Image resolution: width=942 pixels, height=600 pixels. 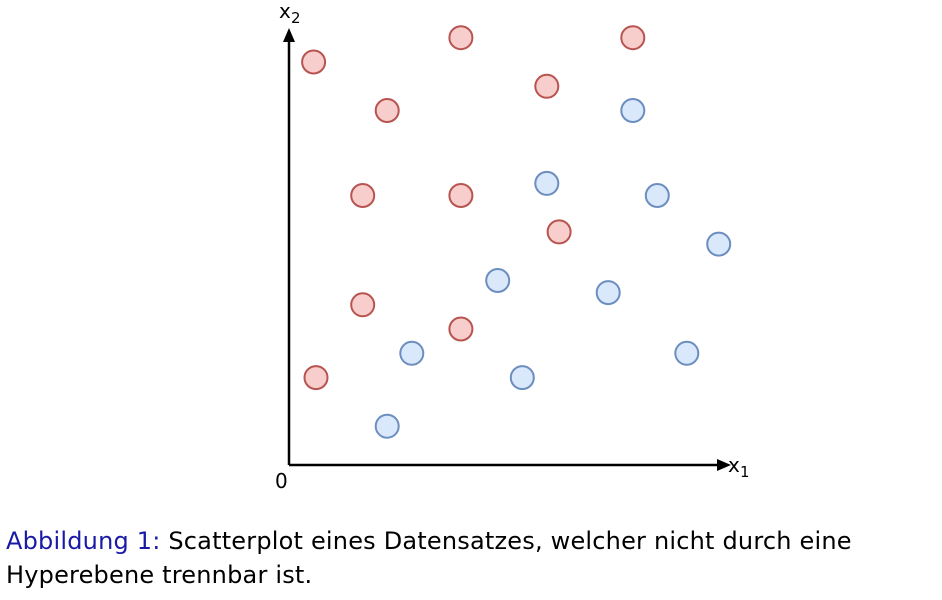 I want to click on y-axis-arrow-icon, so click(x=289, y=35).